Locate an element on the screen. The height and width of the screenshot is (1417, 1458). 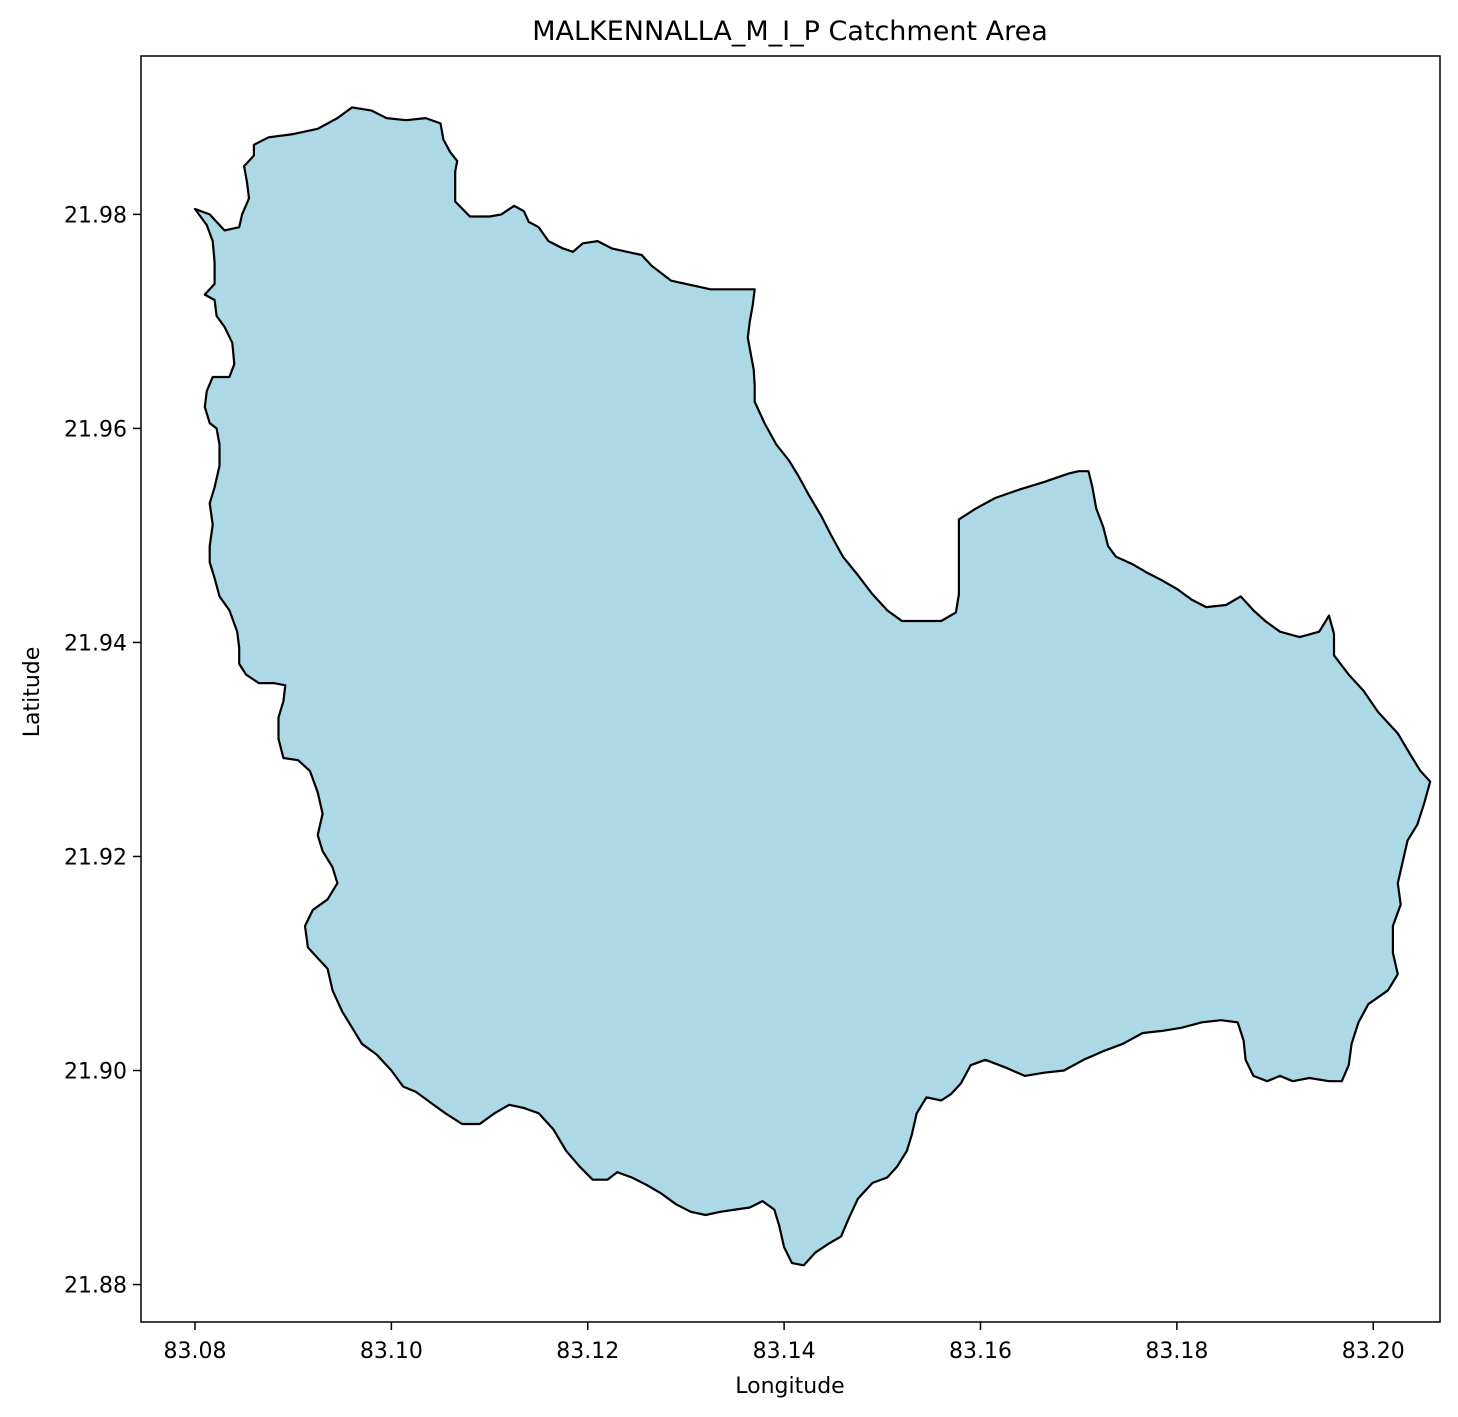
x-axis-label: Longitude is located at coordinates (789, 1386).